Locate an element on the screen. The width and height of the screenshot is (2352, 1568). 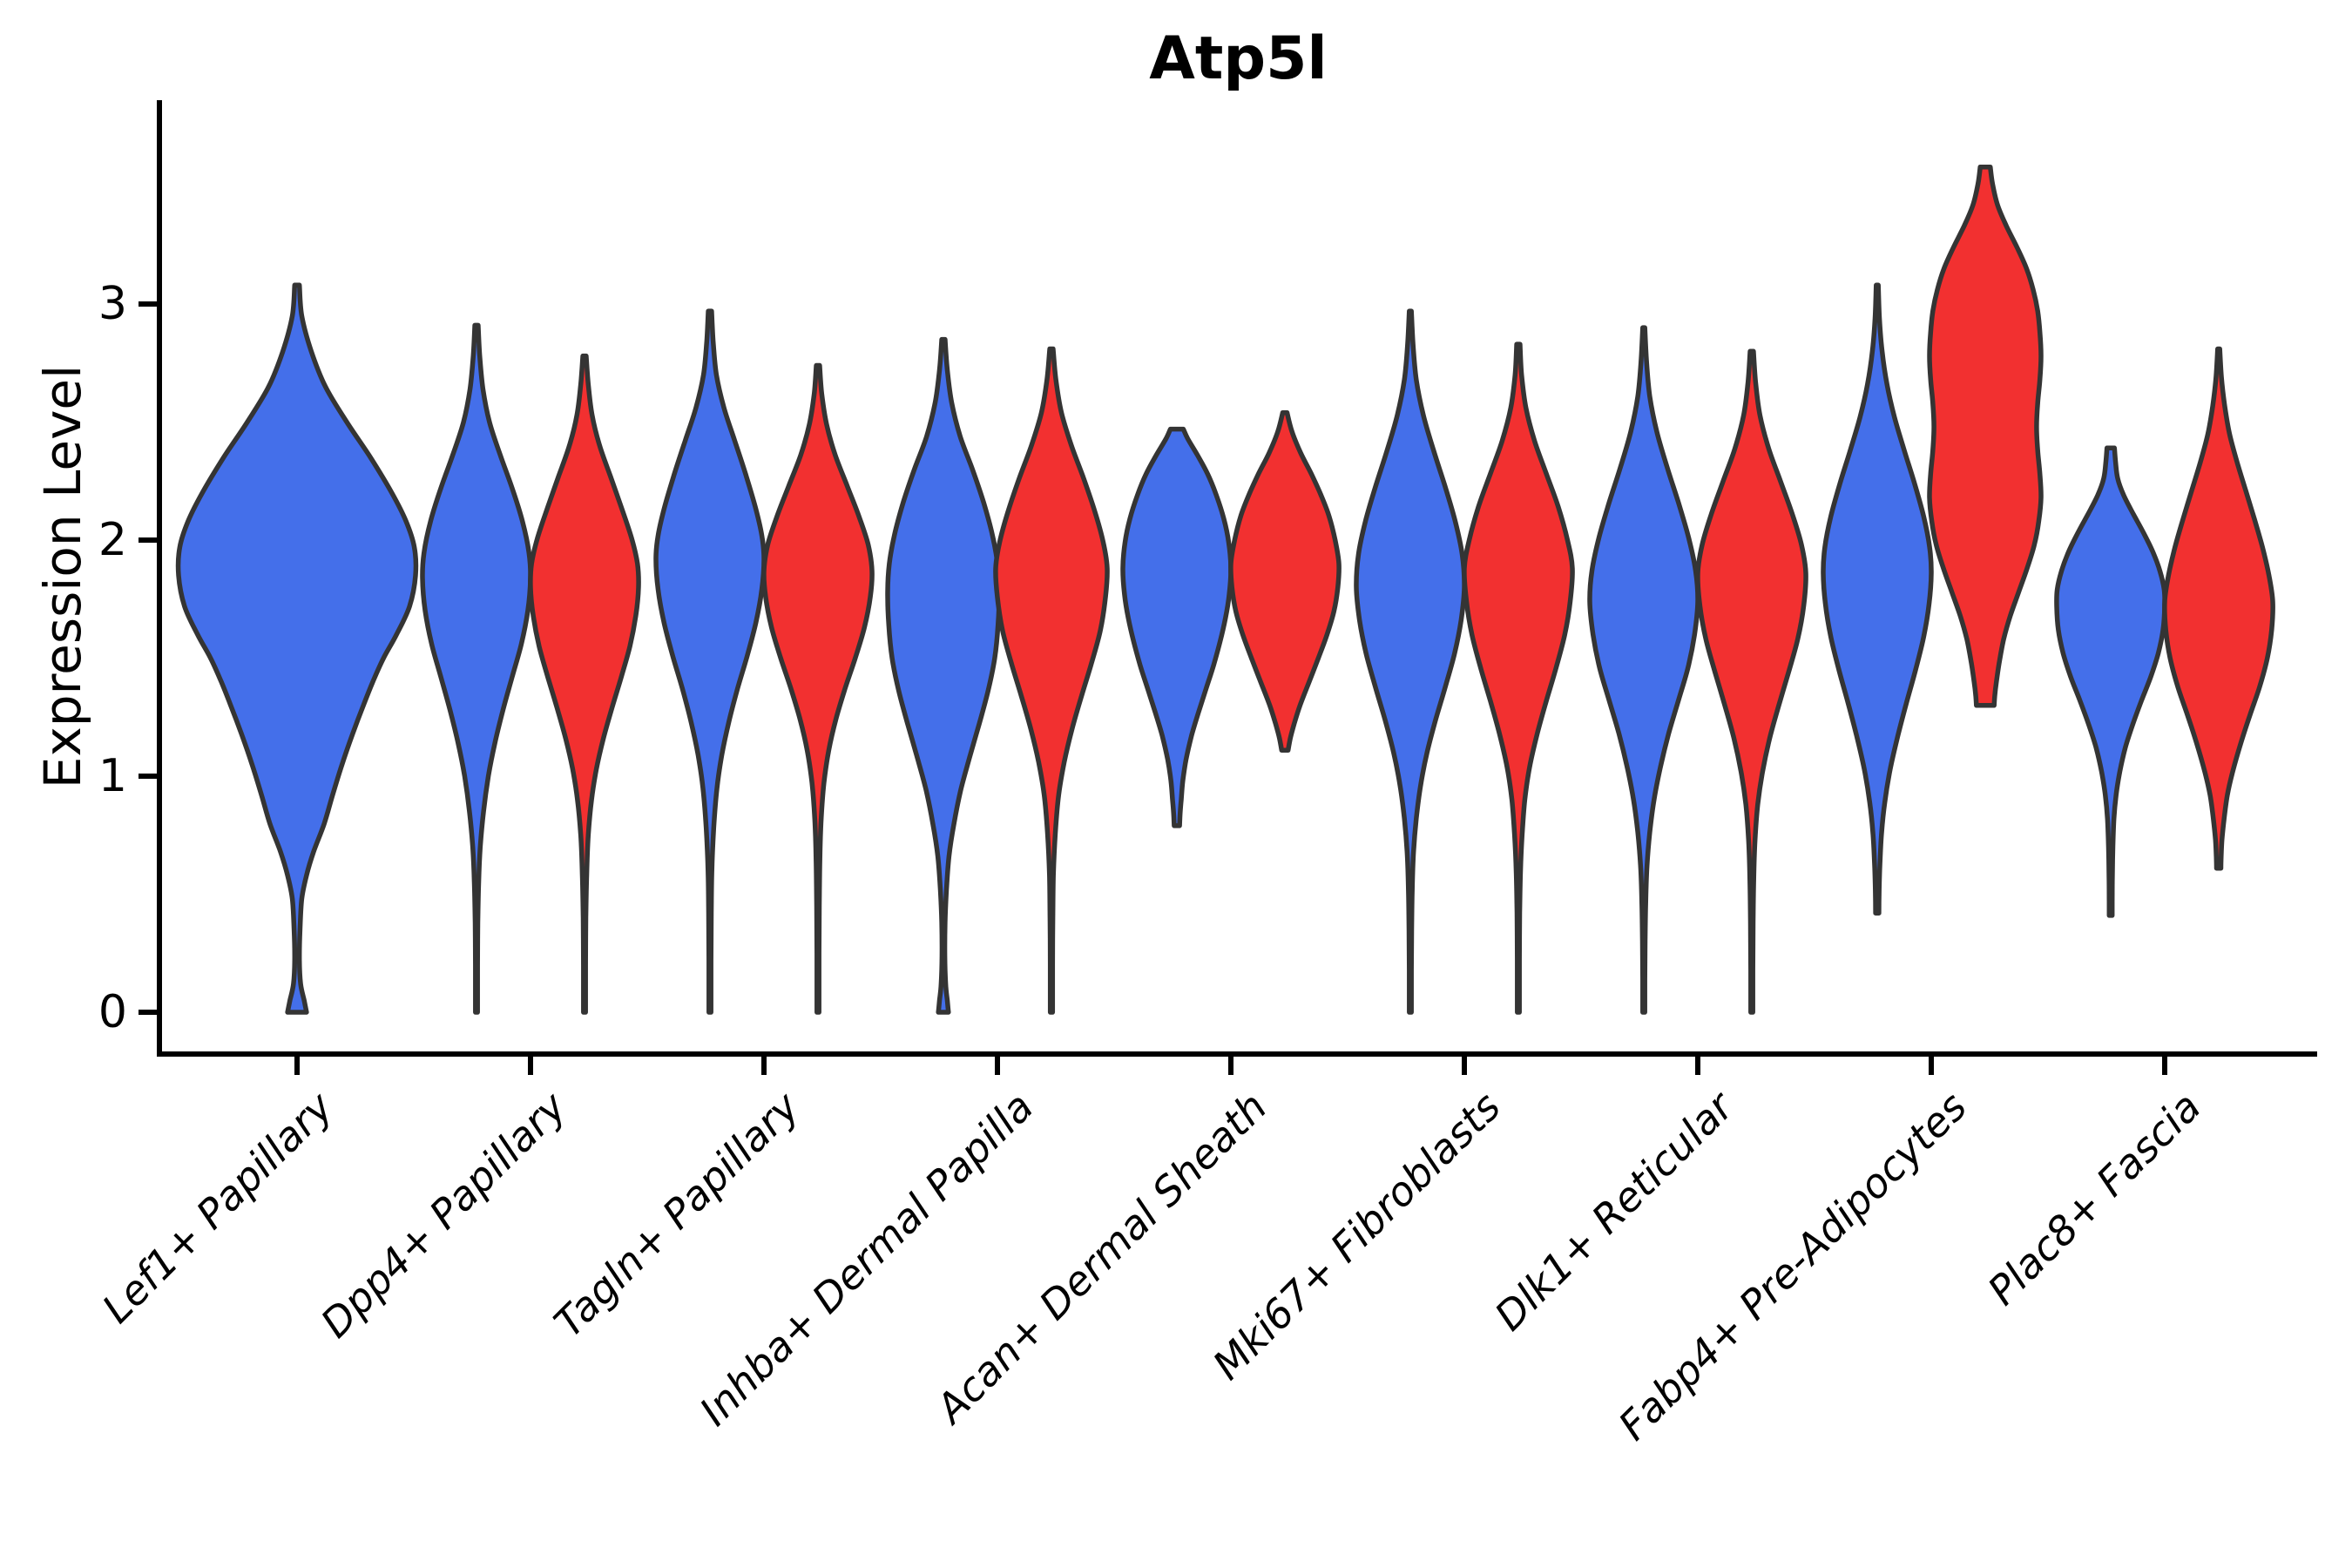
violin-lef1-papillary-blue is located at coordinates (297, 648).